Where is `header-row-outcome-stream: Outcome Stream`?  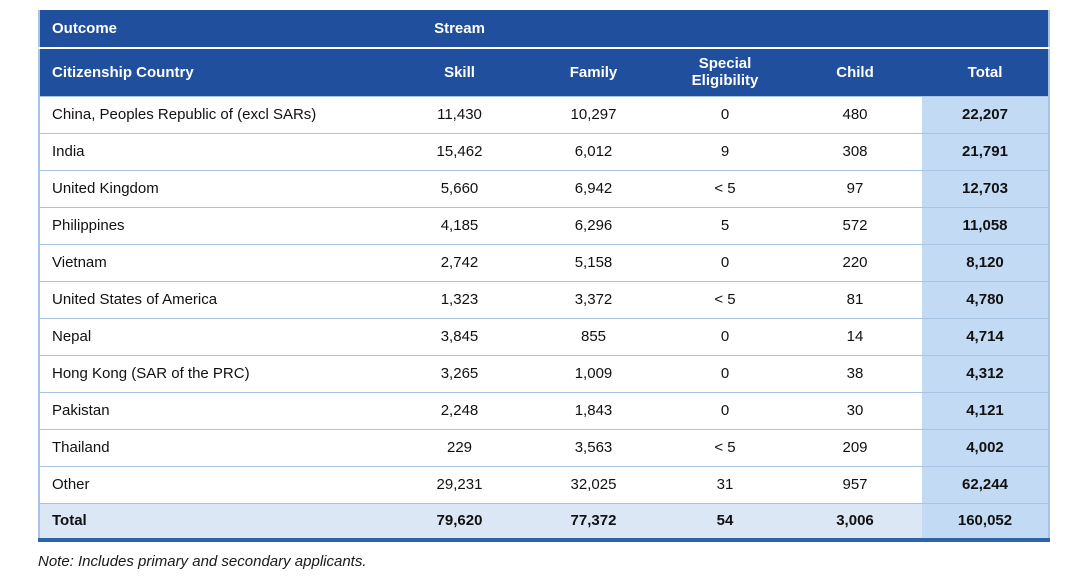
header-row-outcome-stream: Outcome Stream is located at coordinates (544, 29).